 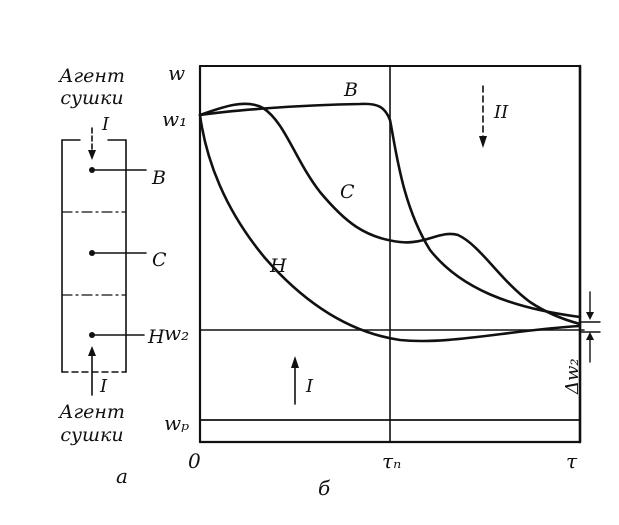 I want to click on agent-top-line2: сушки, so click(x=91, y=98).